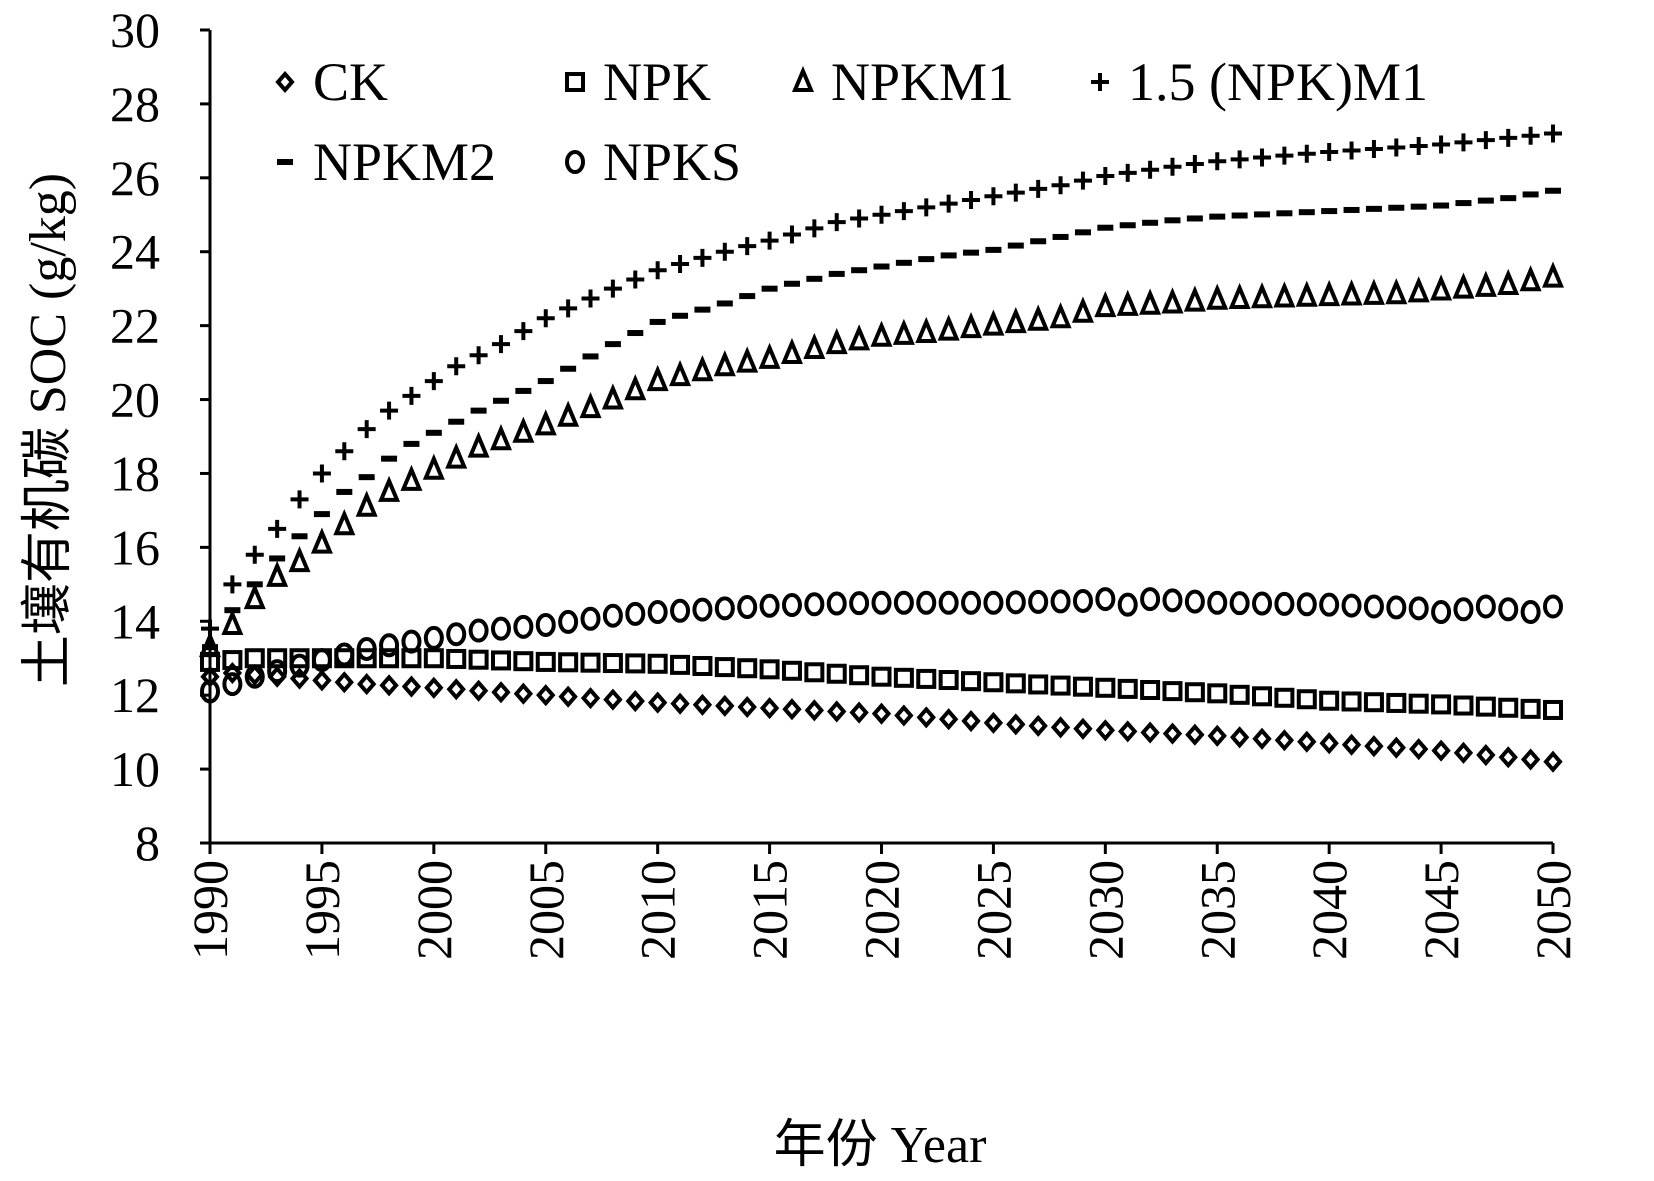  Describe the element at coordinates (135, 695) in the screenshot. I see `y-tick-label: 12` at that location.